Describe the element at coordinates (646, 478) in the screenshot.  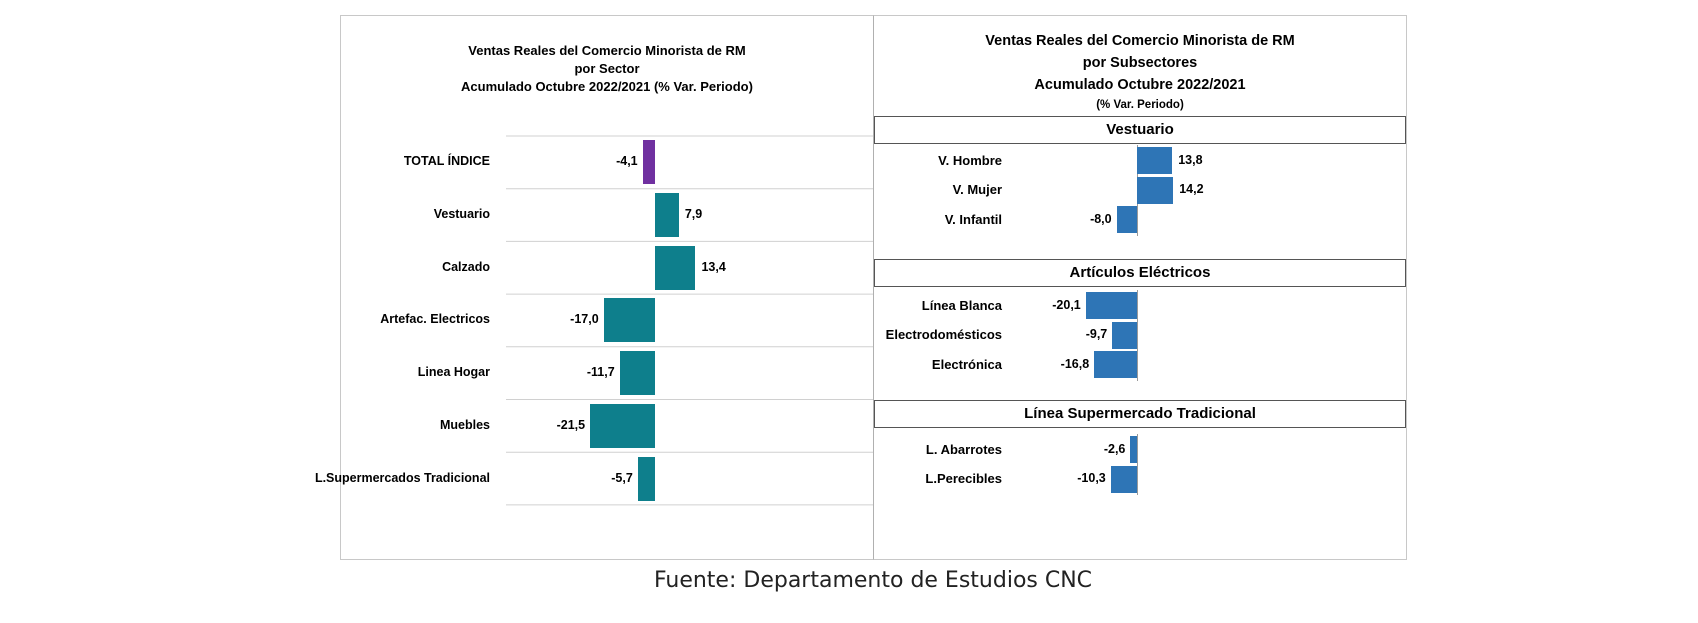
I see `sector-bar-l-supermercados-tradicional` at that location.